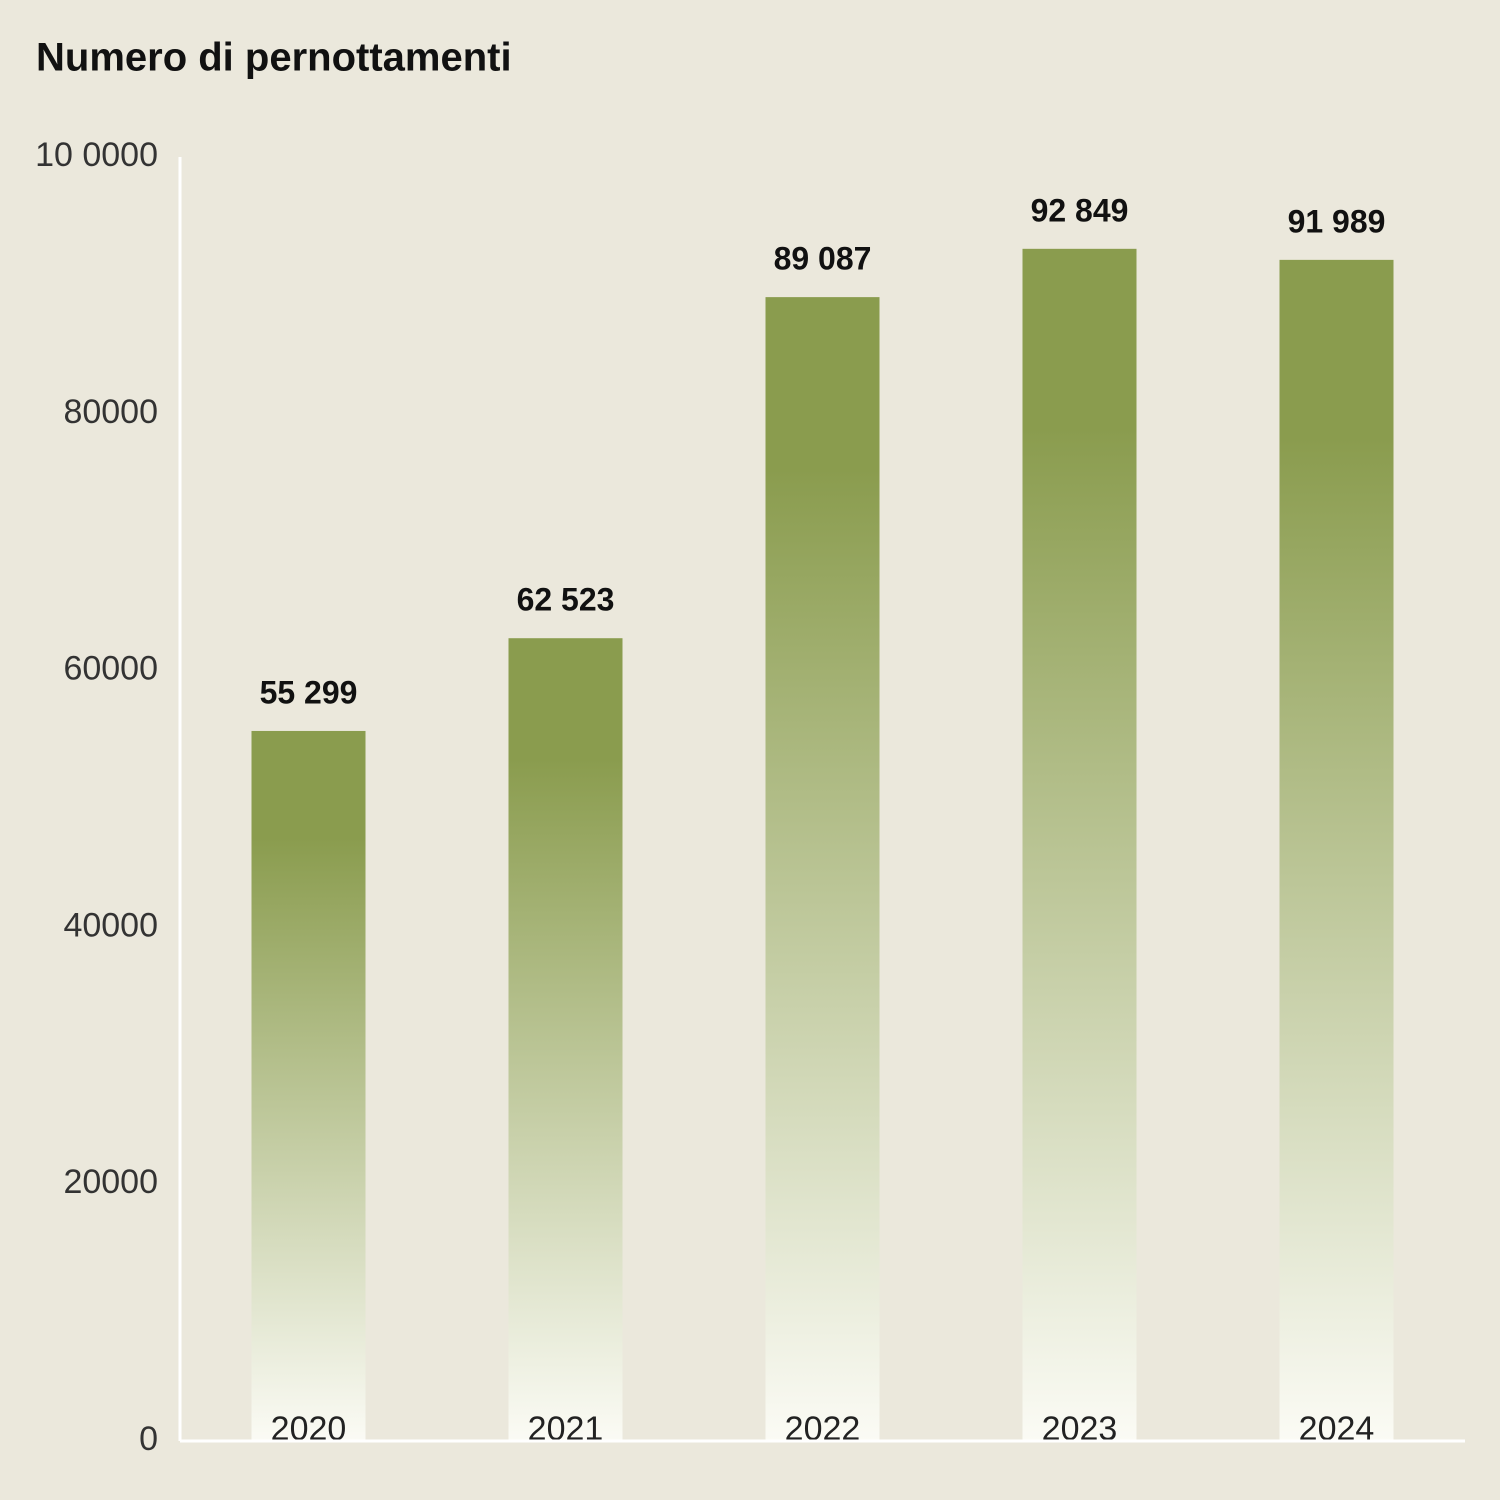 The image size is (1500, 1500). I want to click on value-label: 55 299, so click(309, 692).